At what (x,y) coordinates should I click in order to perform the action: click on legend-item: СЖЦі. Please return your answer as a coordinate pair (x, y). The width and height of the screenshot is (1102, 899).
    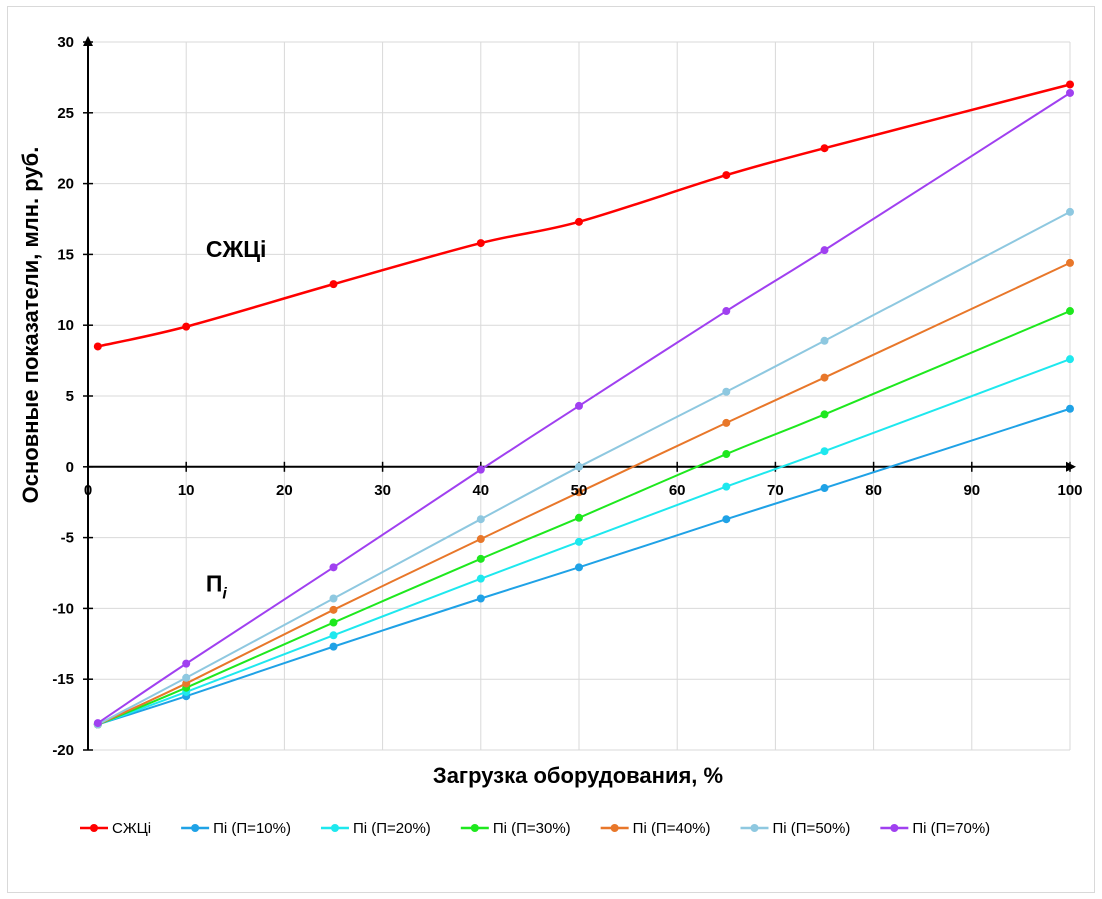
    Looking at the image, I should click on (115, 828).